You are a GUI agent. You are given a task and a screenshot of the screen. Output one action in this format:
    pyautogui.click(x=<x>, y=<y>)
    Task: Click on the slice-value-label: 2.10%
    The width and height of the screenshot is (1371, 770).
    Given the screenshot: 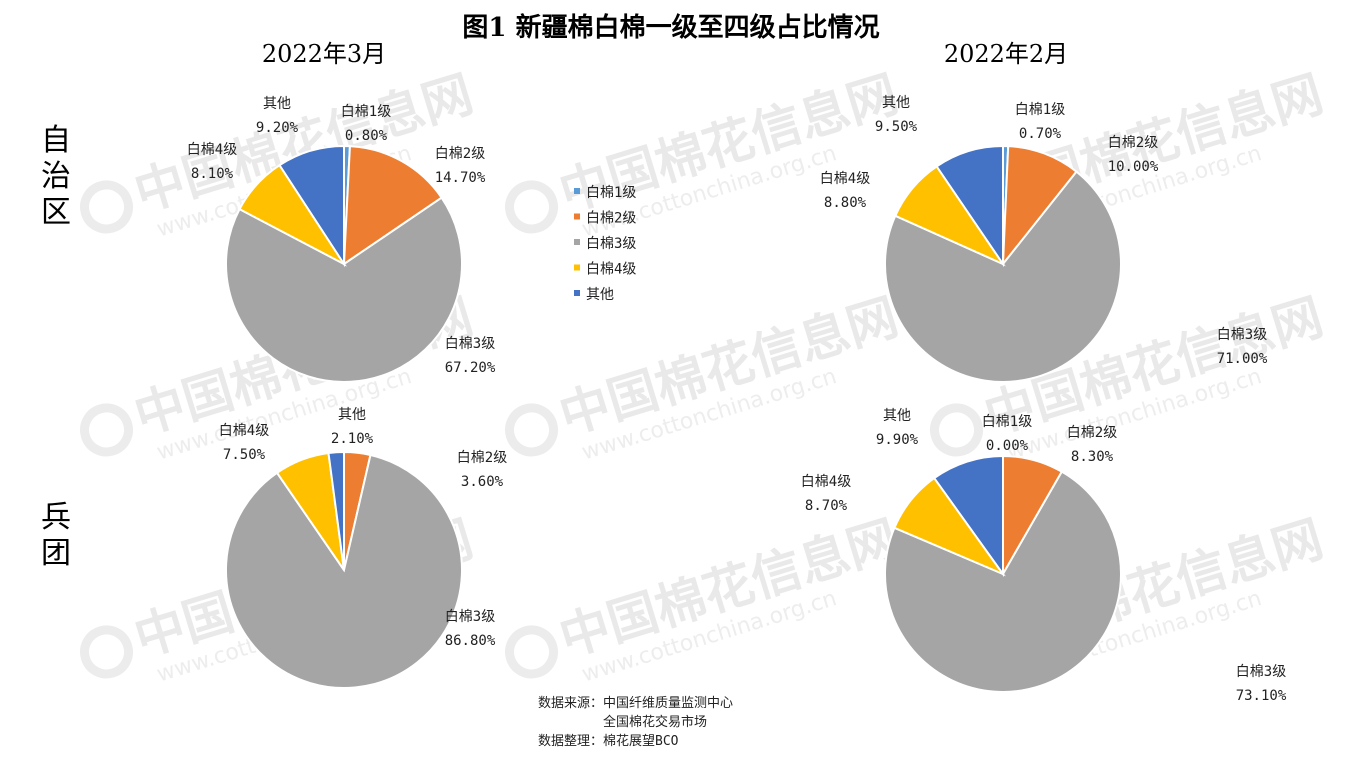 What is the action you would take?
    pyautogui.click(x=352, y=439)
    